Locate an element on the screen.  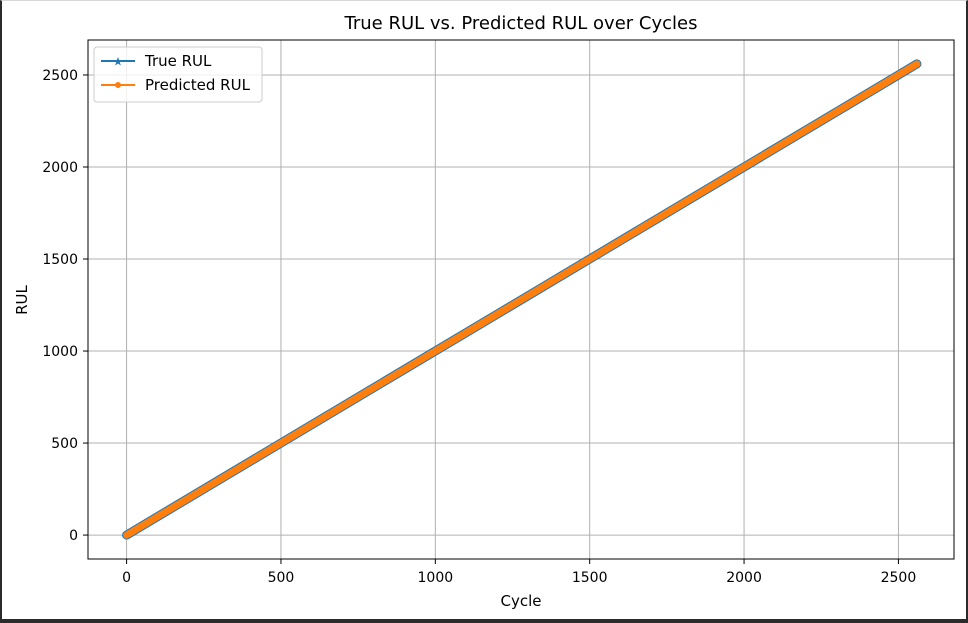
y-tick-label: 1000 is located at coordinates (60, 352).